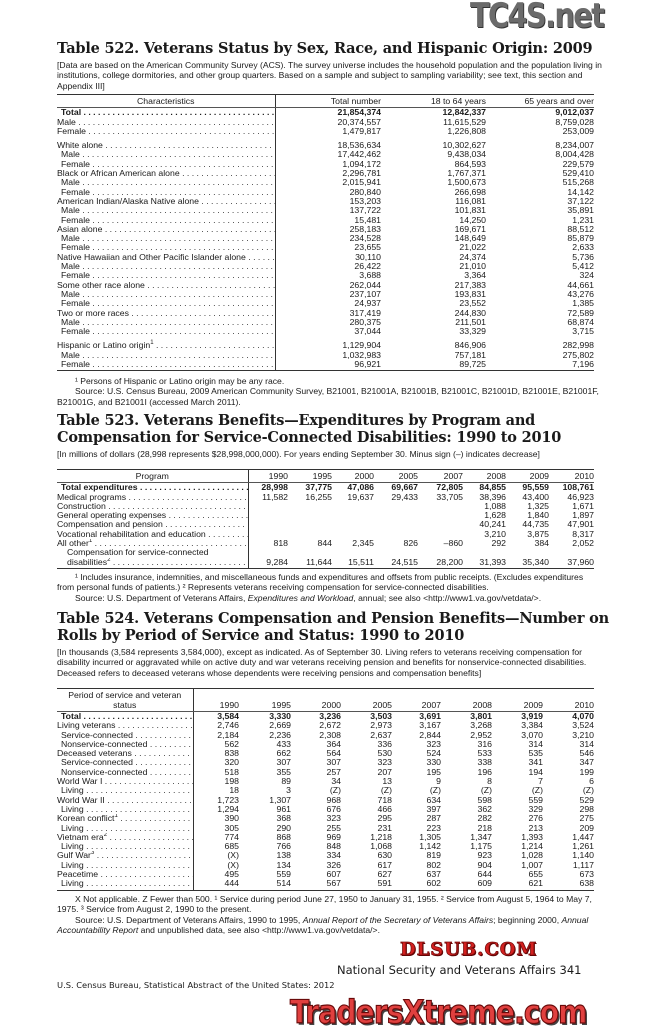 This screenshot has height=1031, width=652. What do you see at coordinates (325, 865) in the screenshot?
I see `table-row: Living (X) 134 326 617 802 904 1,007 1,117` at bounding box center [325, 865].